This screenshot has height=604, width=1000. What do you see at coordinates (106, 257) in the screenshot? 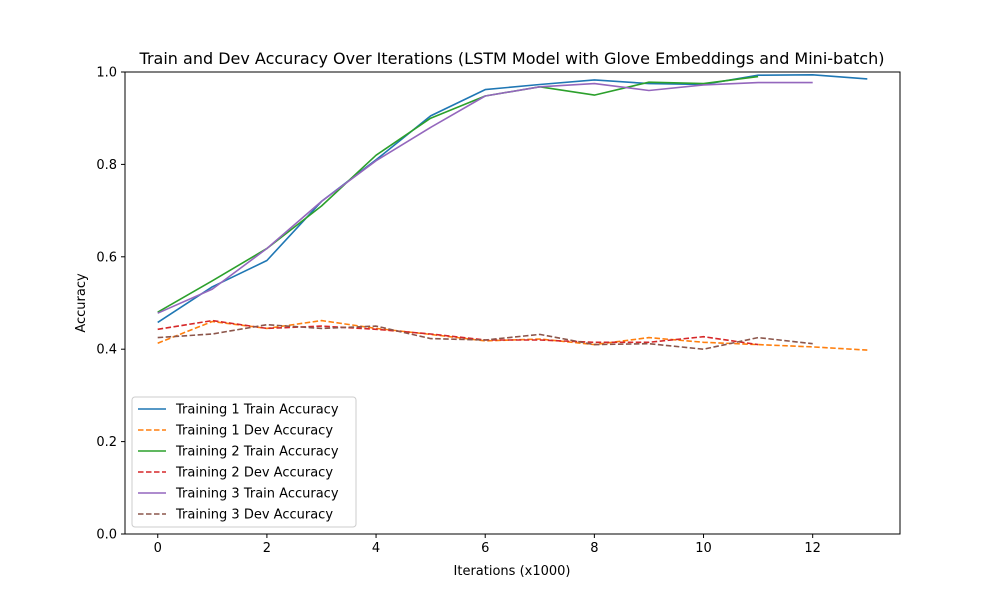
I see `y-tick-label: 0.6` at bounding box center [106, 257].